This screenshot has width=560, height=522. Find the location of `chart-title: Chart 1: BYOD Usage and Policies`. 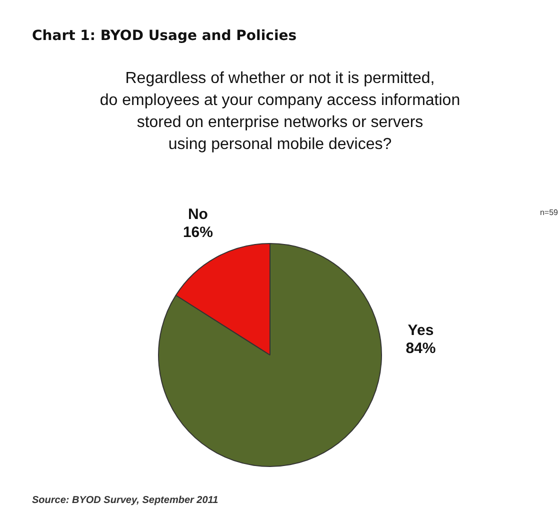

chart-title: Chart 1: BYOD Usage and Policies is located at coordinates (164, 36).